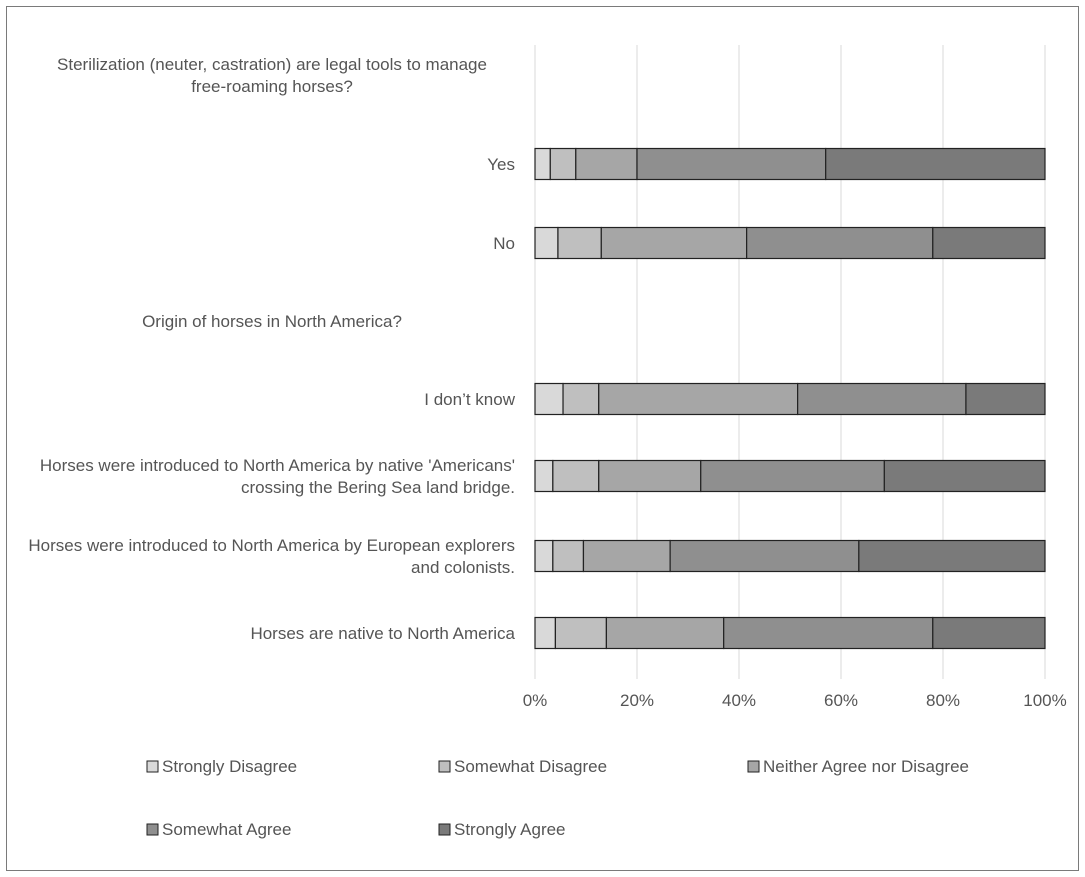 The width and height of the screenshot is (1085, 877). Describe the element at coordinates (226, 829) in the screenshot. I see `legend-label: Somewhat Agree` at that location.